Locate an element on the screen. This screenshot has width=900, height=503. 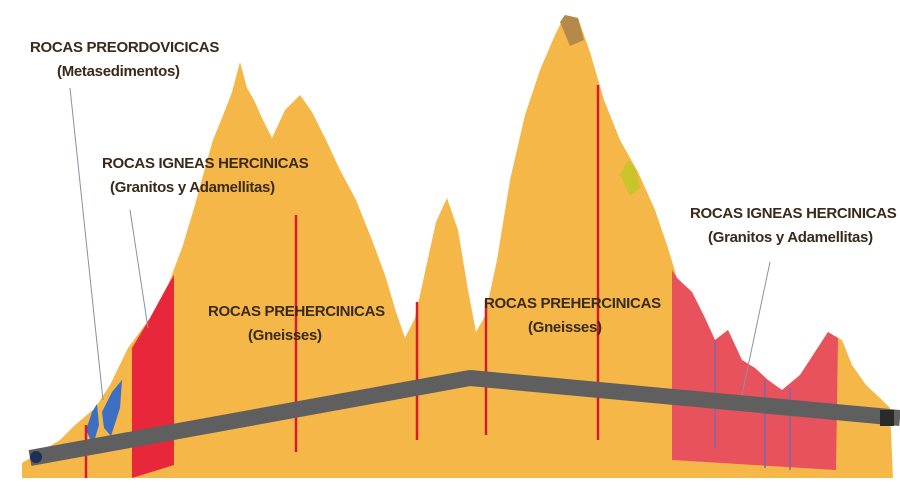
granite-body-right is located at coordinates (755, 370).